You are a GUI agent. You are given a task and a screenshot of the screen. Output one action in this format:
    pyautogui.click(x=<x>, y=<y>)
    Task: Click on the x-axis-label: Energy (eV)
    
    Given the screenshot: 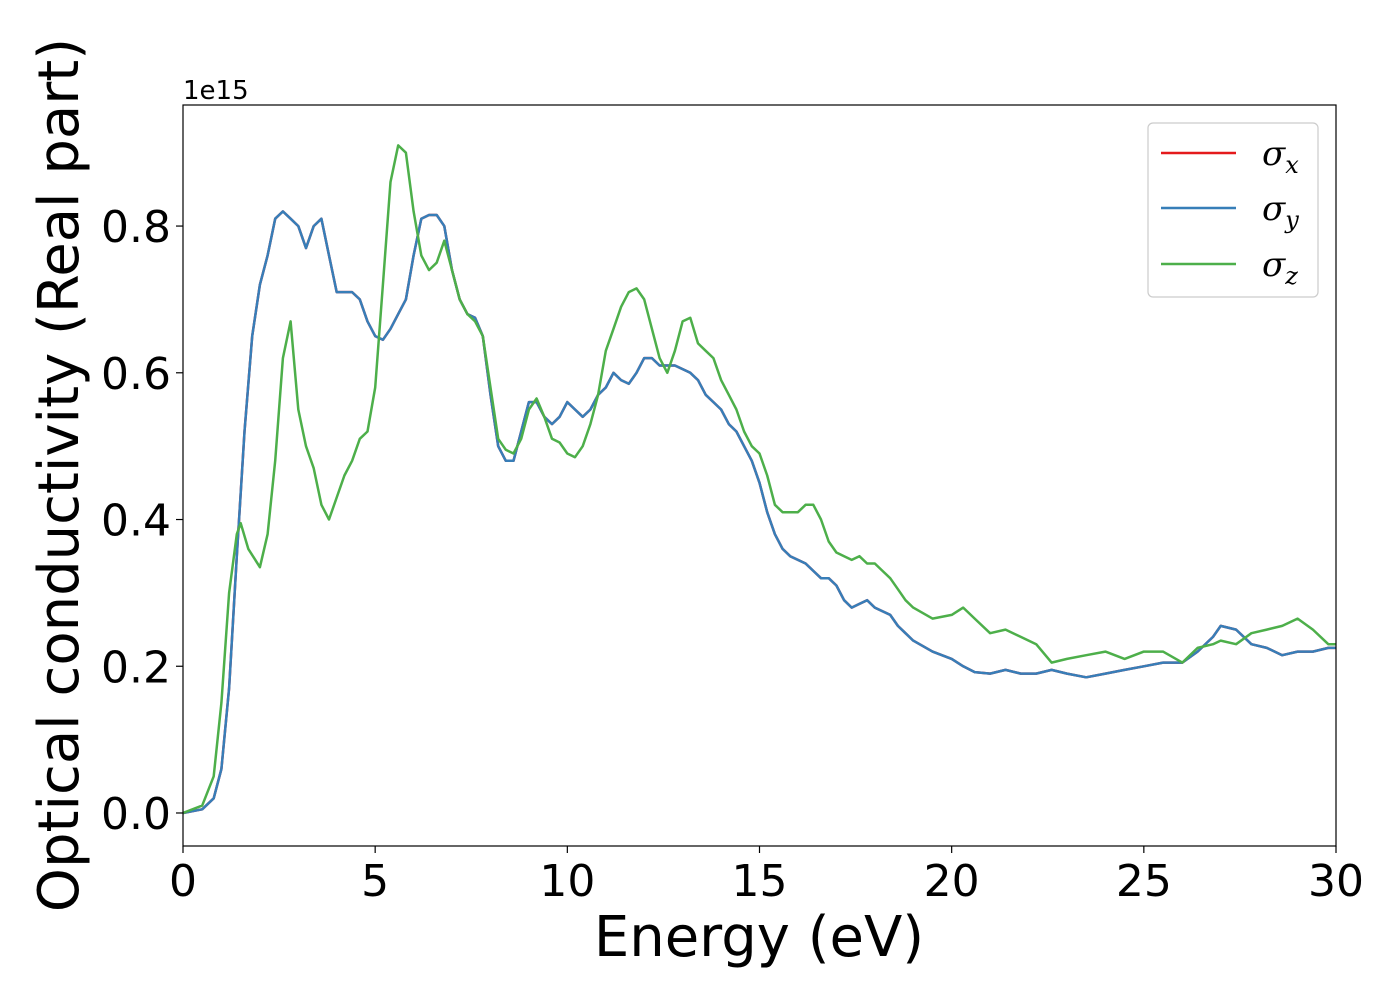 What is the action you would take?
    pyautogui.click(x=759, y=937)
    